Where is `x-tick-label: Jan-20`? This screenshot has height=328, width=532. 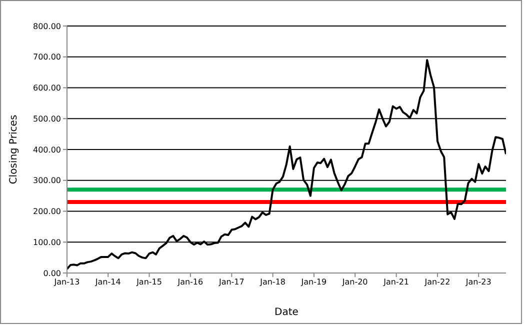 x-tick-label: Jan-20 is located at coordinates (354, 282).